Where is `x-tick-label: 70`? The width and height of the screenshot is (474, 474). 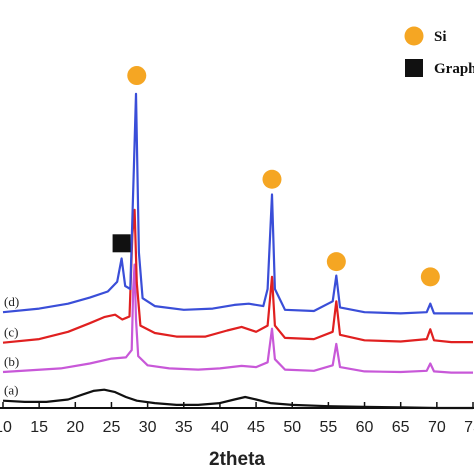 x-tick-label: 70 is located at coordinates (437, 427).